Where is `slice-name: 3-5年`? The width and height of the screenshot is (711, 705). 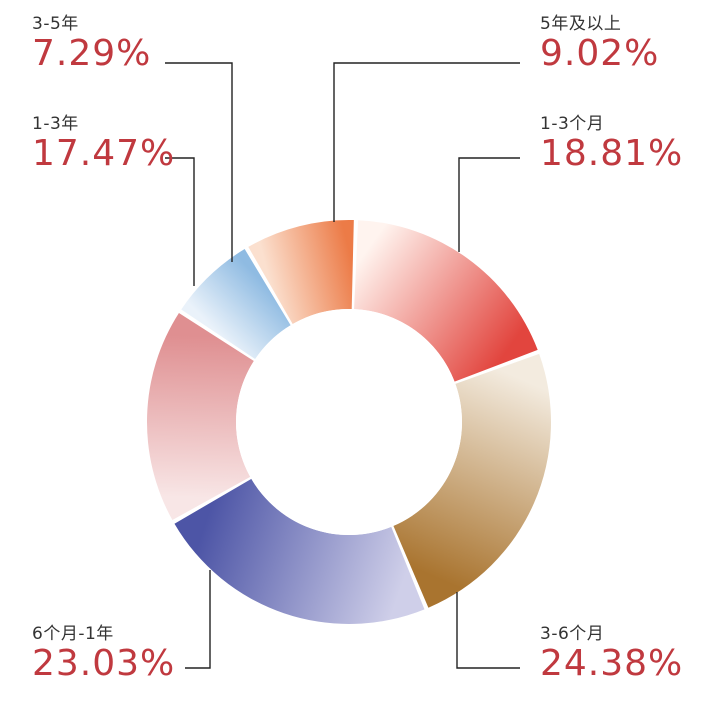 slice-name: 3-5年 is located at coordinates (55, 24).